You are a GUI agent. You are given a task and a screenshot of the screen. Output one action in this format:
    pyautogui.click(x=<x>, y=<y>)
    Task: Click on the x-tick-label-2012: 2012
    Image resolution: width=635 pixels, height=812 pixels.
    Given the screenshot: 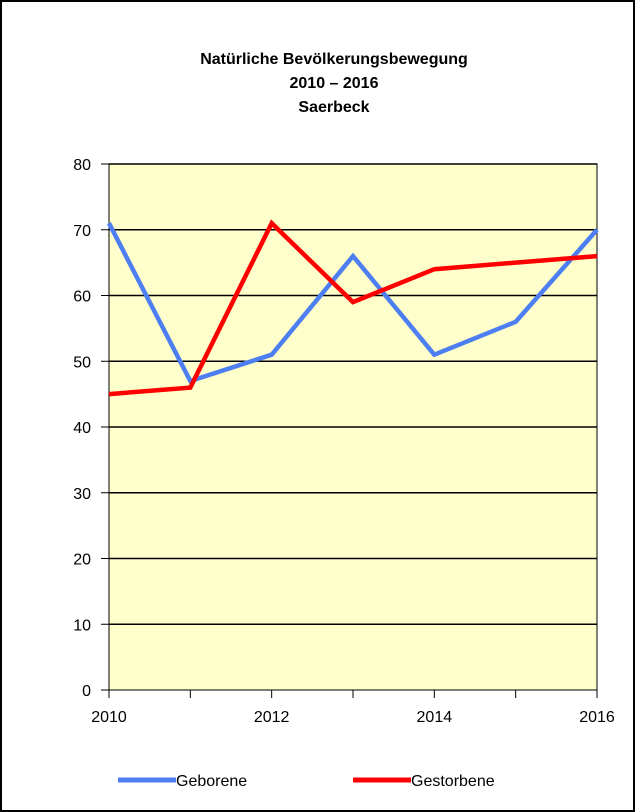 What is the action you would take?
    pyautogui.click(x=272, y=717)
    